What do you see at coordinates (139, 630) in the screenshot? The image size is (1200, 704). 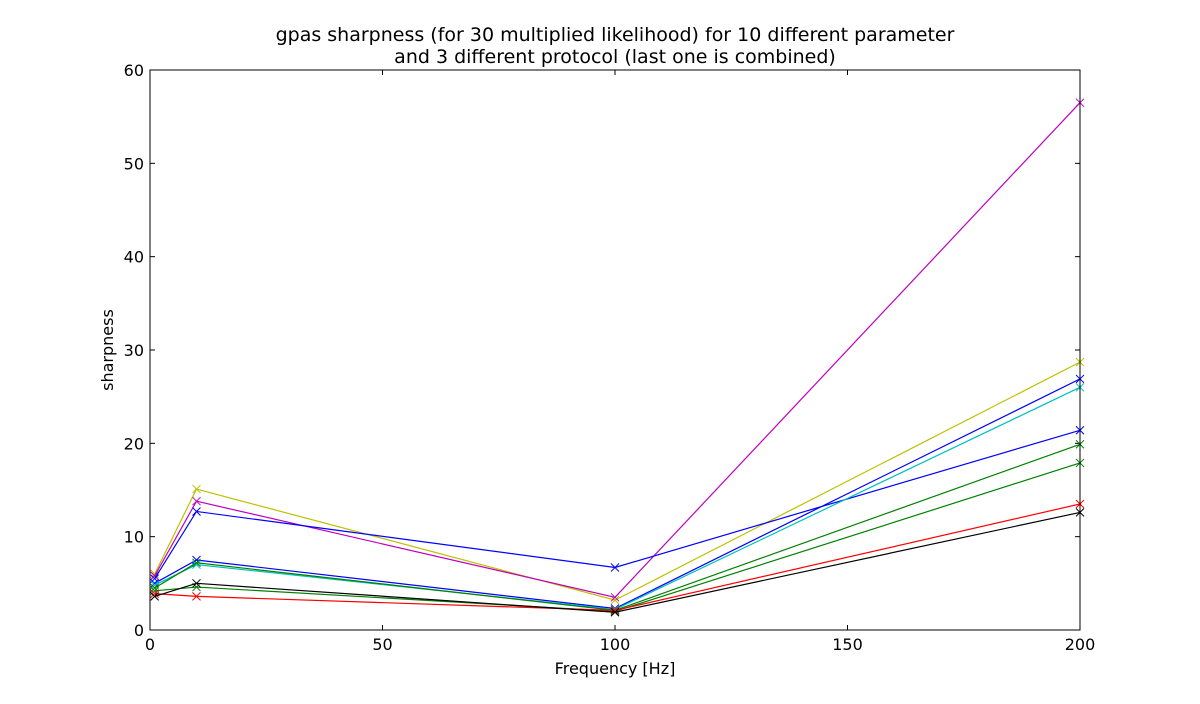 I see `y-tick-label: 0` at bounding box center [139, 630].